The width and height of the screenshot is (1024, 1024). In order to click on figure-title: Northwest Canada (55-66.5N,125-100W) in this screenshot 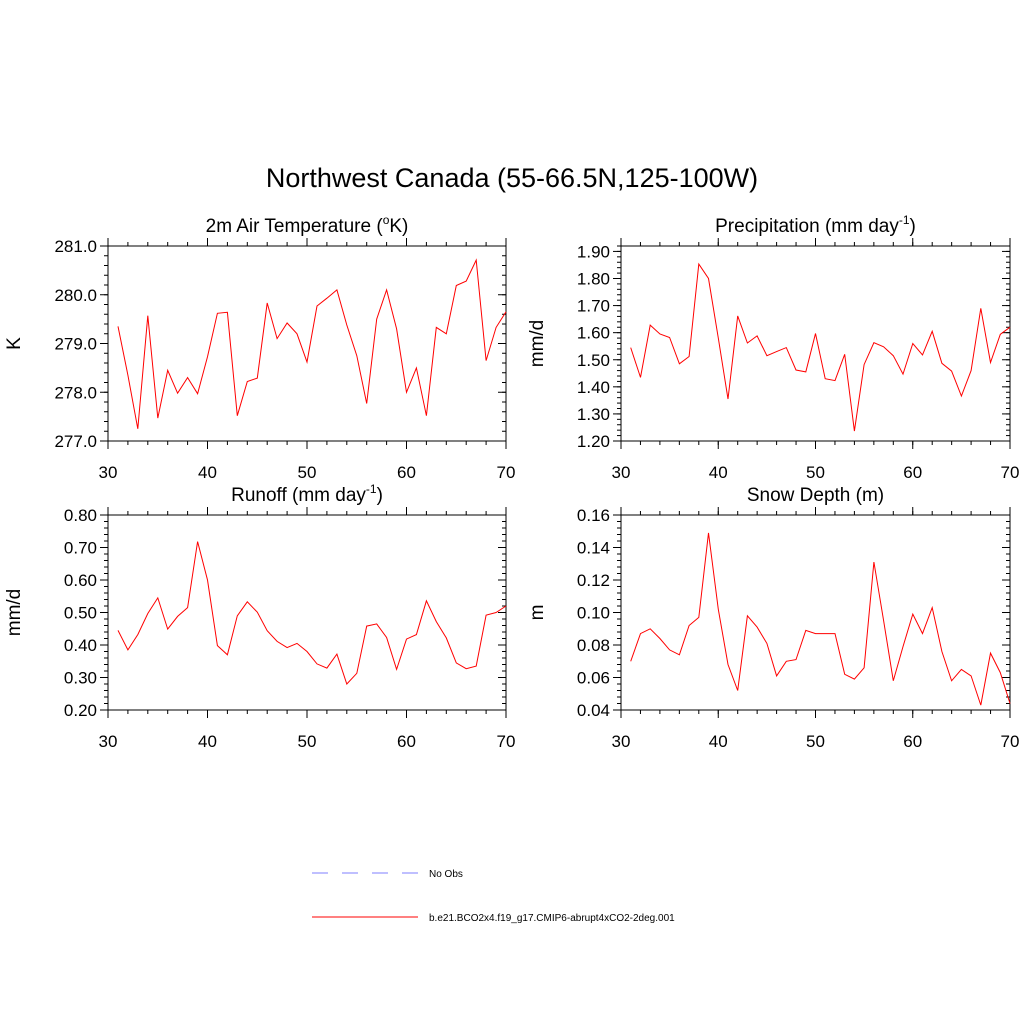, I will do `click(512, 178)`.